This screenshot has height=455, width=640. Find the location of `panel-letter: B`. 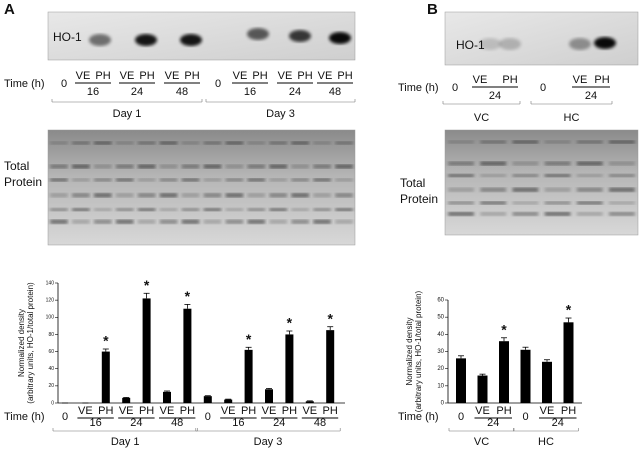

panel-letter: B is located at coordinates (432, 9).